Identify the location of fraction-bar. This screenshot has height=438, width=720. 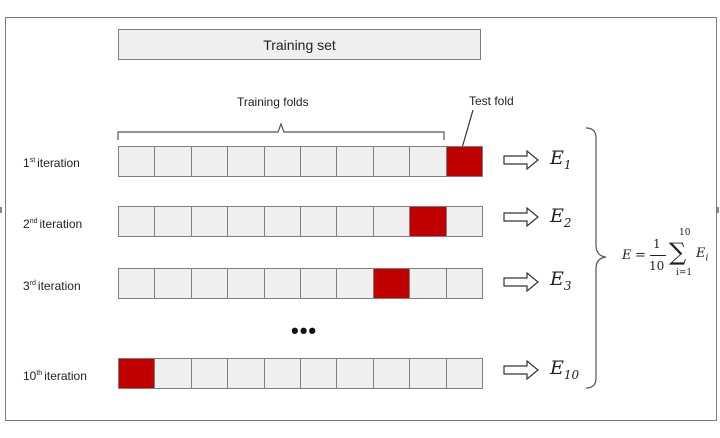
(658, 255).